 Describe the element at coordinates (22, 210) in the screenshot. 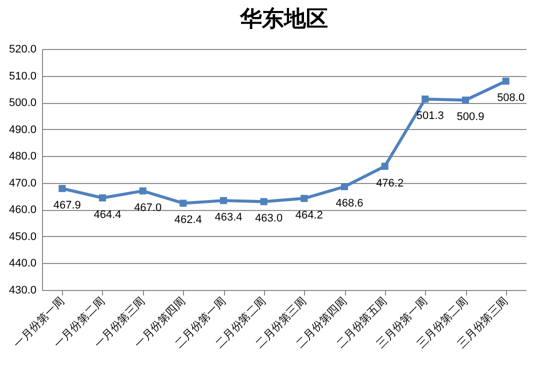

I see `y-tick-label: 460.0` at that location.